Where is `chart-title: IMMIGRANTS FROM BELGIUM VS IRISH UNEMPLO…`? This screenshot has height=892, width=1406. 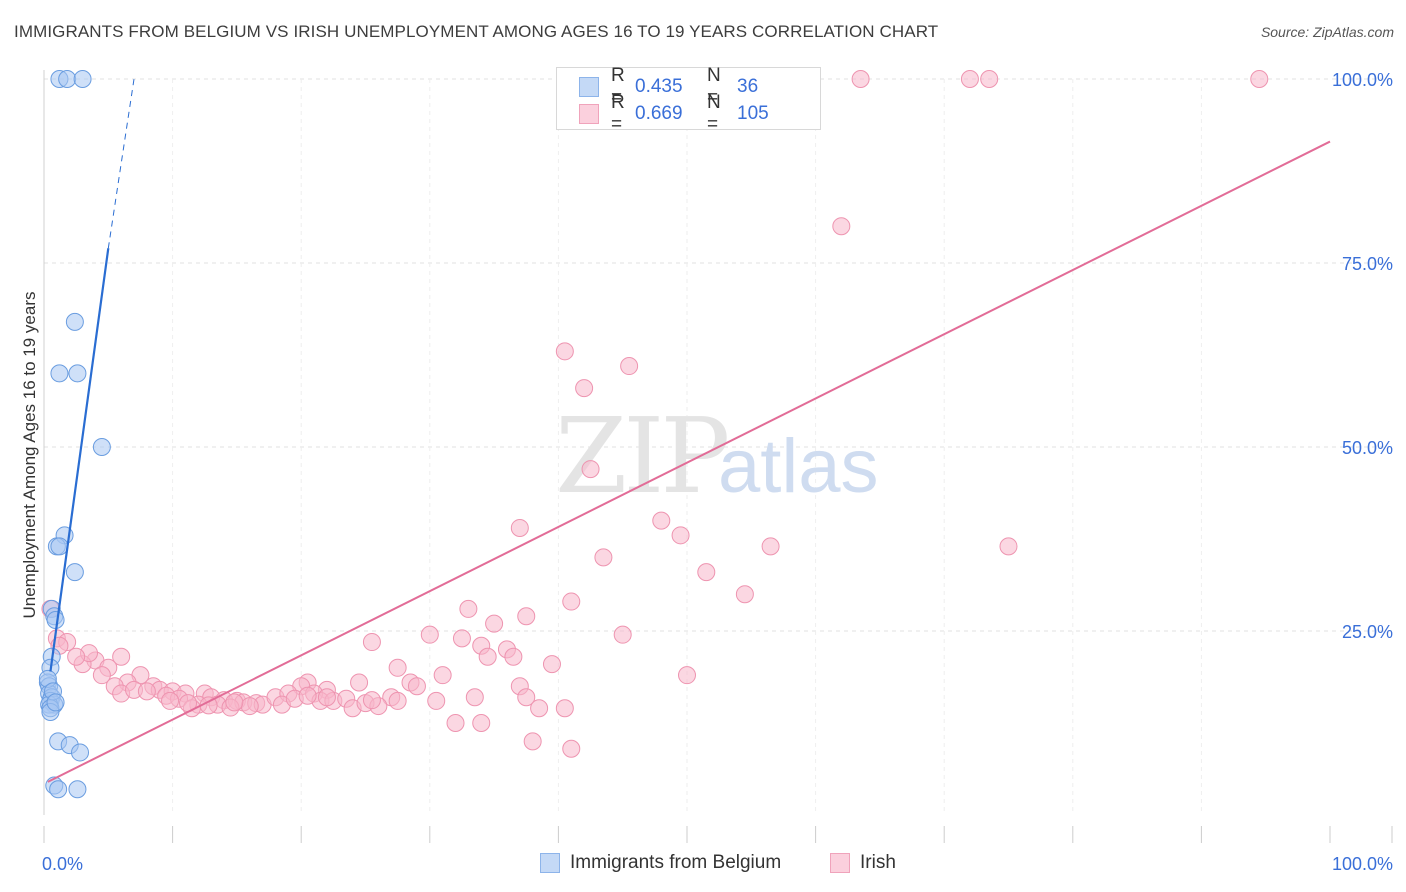 chart-title: IMMIGRANTS FROM BELGIUM VS IRISH UNEMPLO… is located at coordinates (476, 31).